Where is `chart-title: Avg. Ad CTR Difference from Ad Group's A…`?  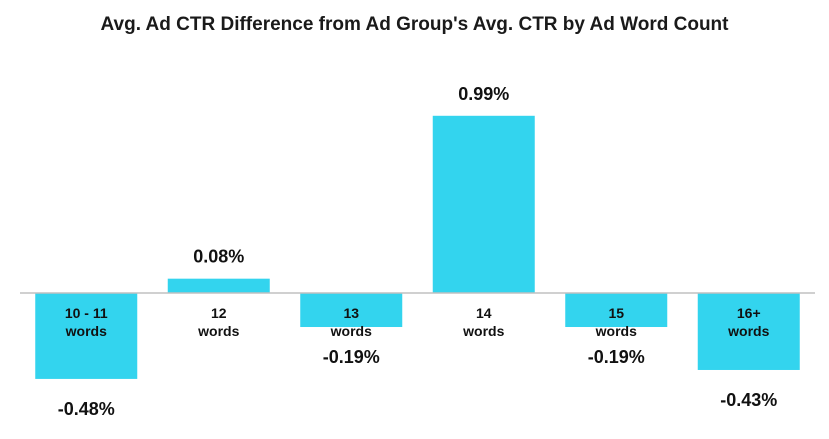
chart-title: Avg. Ad CTR Difference from Ad Group's A… is located at coordinates (414, 24).